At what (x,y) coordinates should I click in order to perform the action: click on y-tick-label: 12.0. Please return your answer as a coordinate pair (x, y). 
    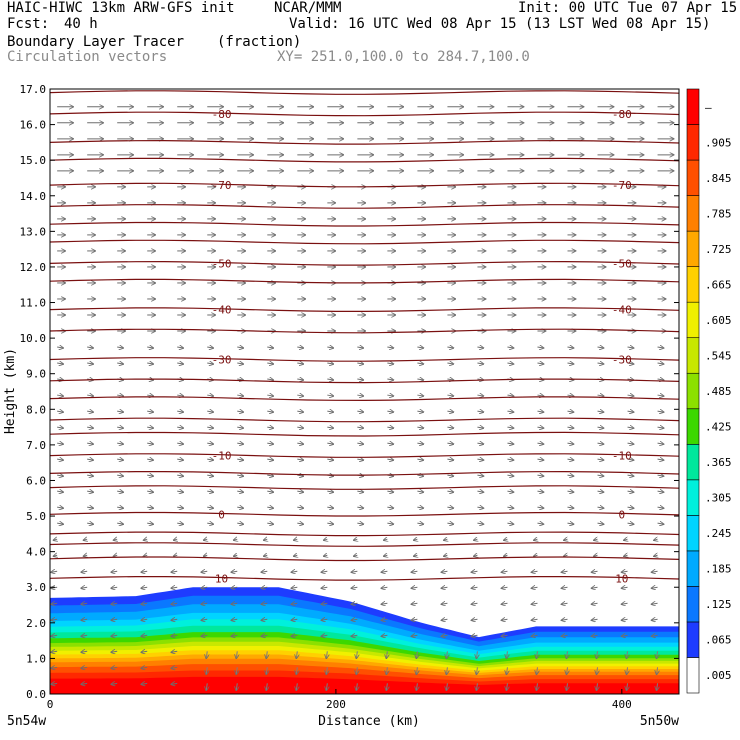
    Looking at the image, I should click on (33, 267).